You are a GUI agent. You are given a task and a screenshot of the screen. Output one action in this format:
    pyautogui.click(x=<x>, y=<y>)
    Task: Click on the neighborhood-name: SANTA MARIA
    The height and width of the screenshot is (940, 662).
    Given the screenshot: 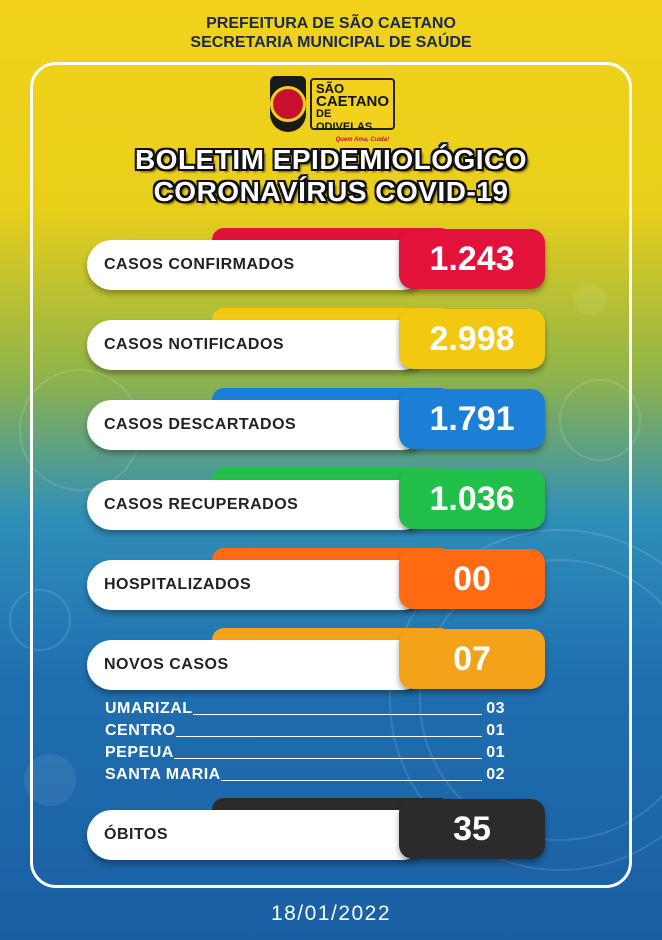 What is the action you would take?
    pyautogui.click(x=163, y=774)
    